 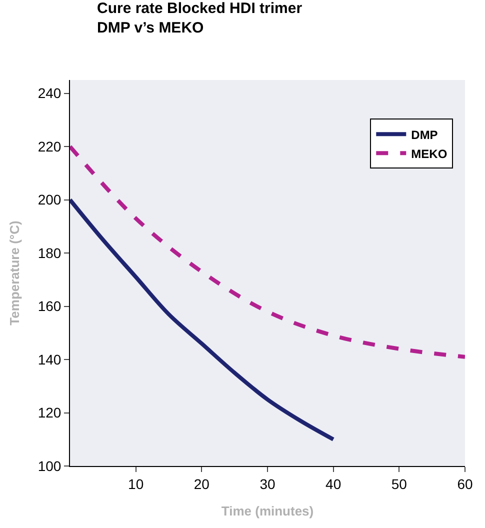 What do you see at coordinates (50, 146) in the screenshot?
I see `y-tick-label: 220` at bounding box center [50, 146].